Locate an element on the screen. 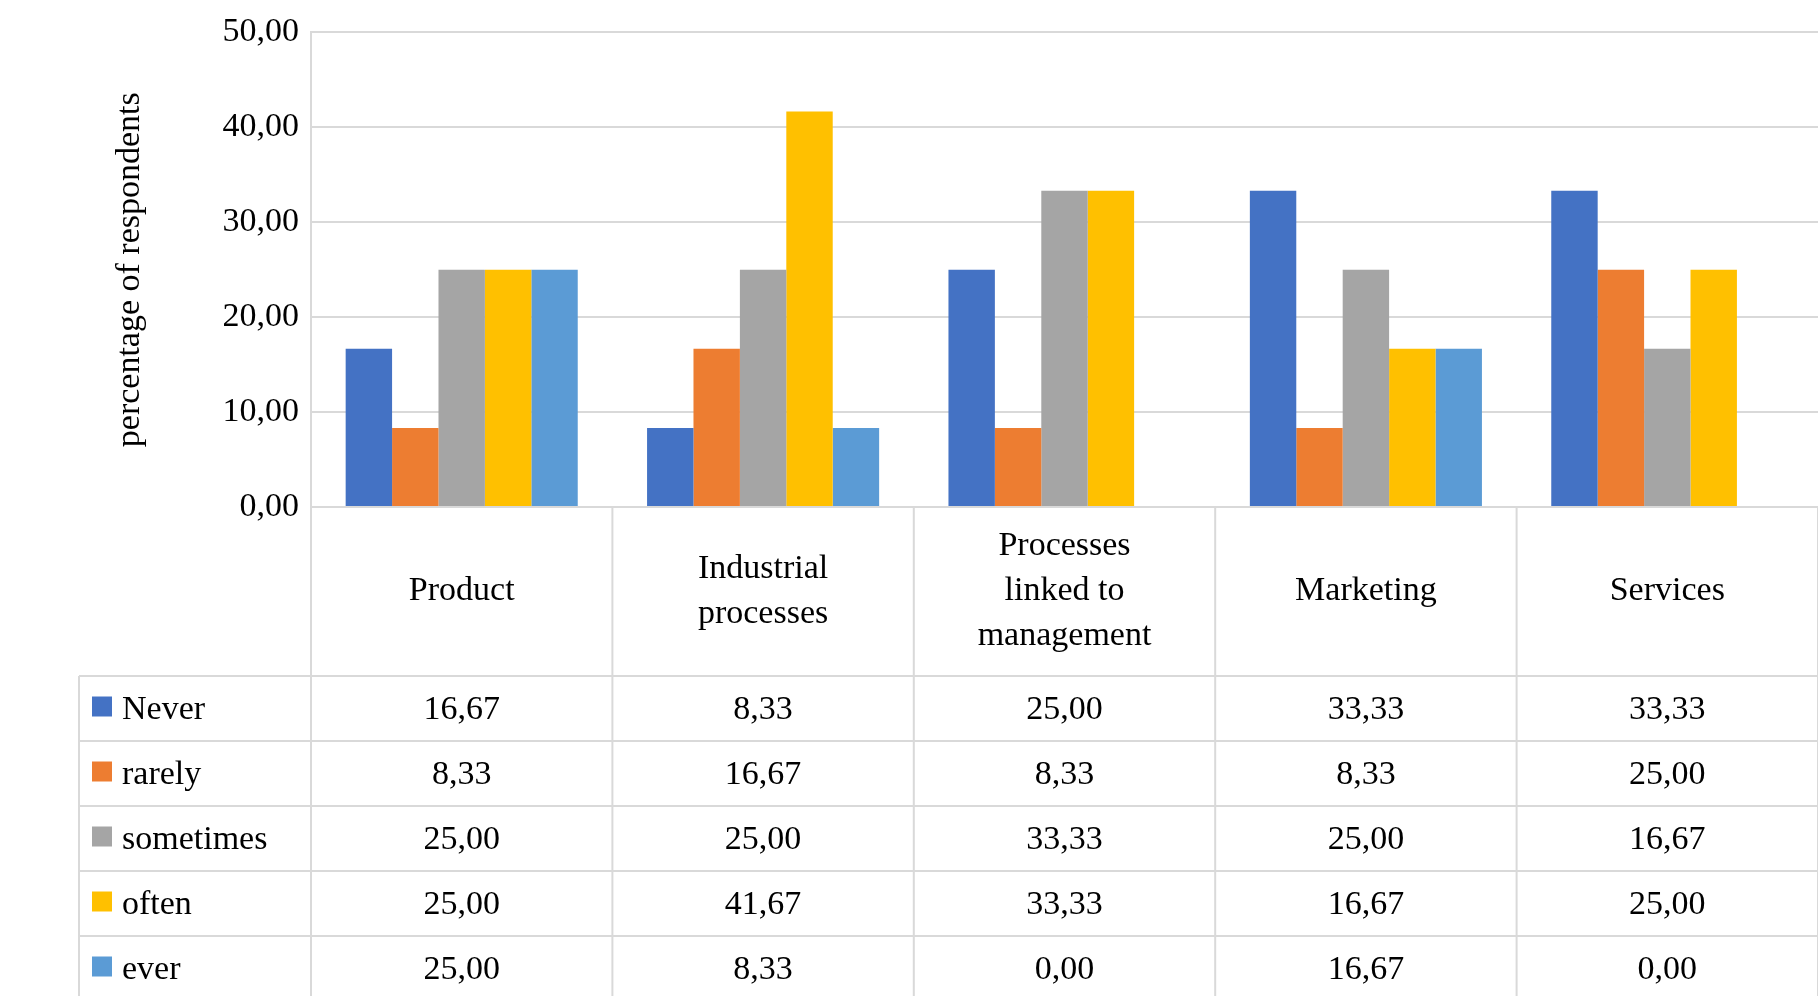  x-tick-label: Product is located at coordinates (462, 589).